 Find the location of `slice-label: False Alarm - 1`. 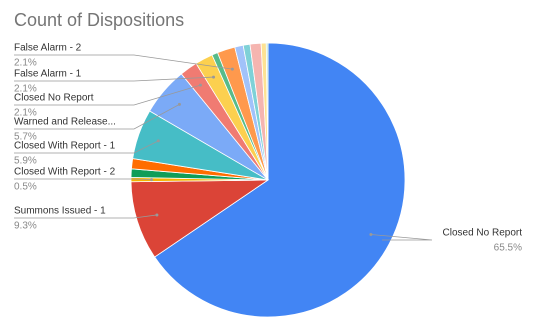

slice-label: False Alarm - 1 is located at coordinates (48, 74).